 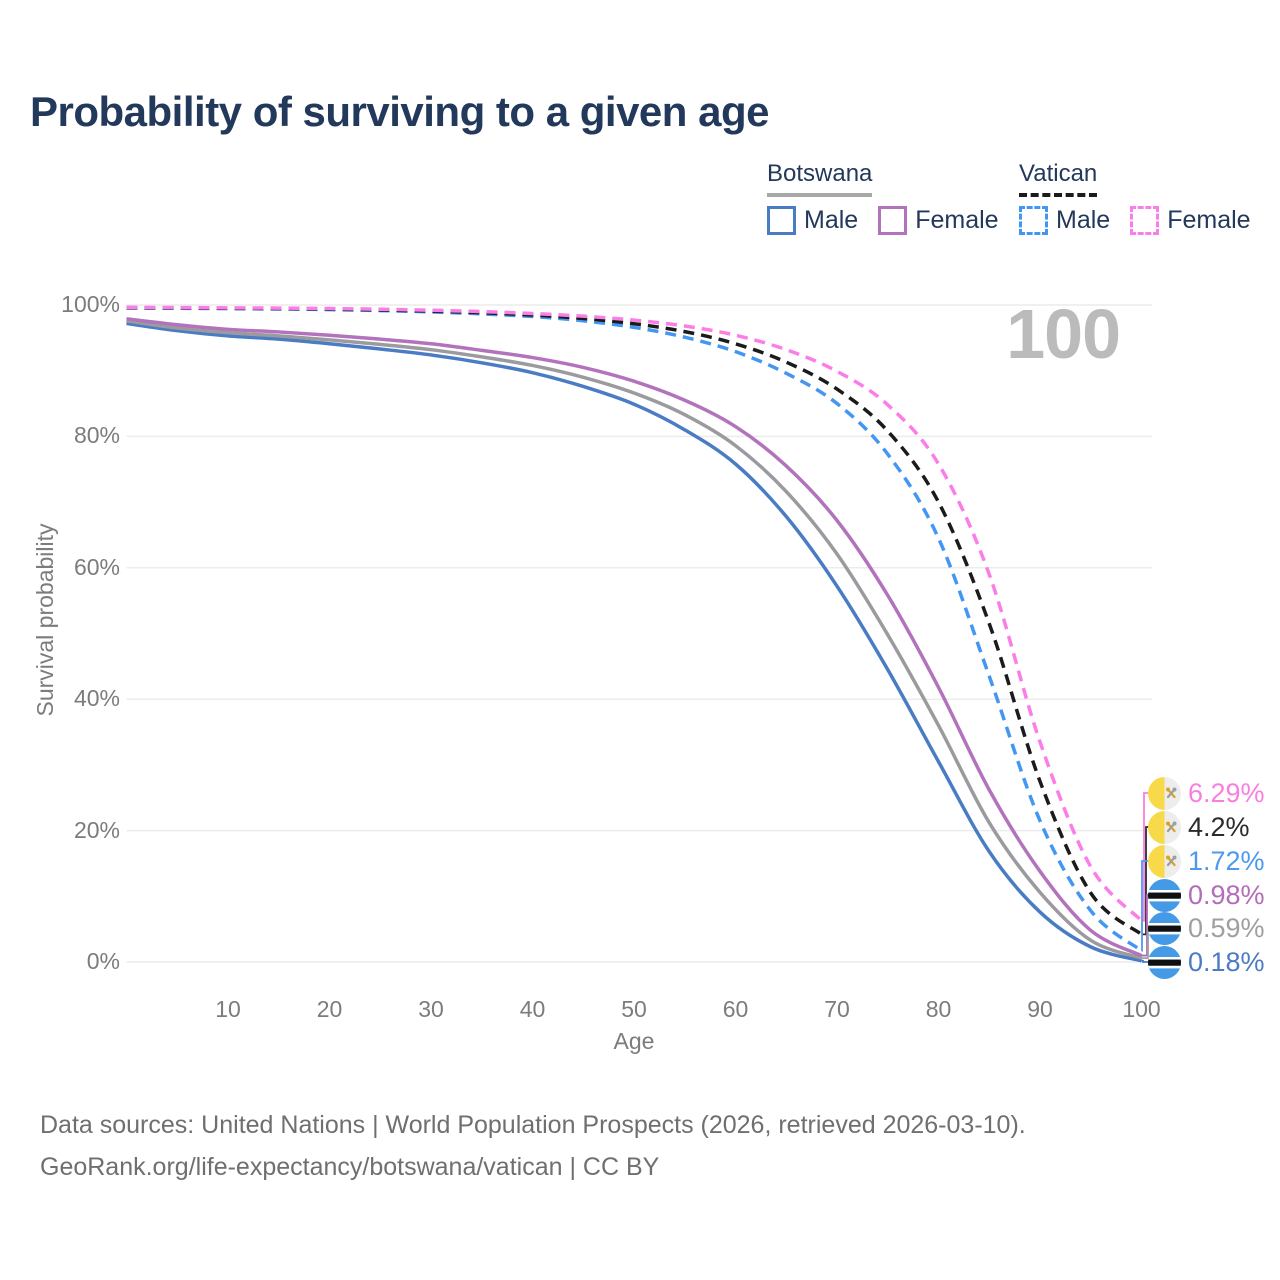 What do you see at coordinates (820, 178) in the screenshot?
I see `legend-country-header: Botswana` at bounding box center [820, 178].